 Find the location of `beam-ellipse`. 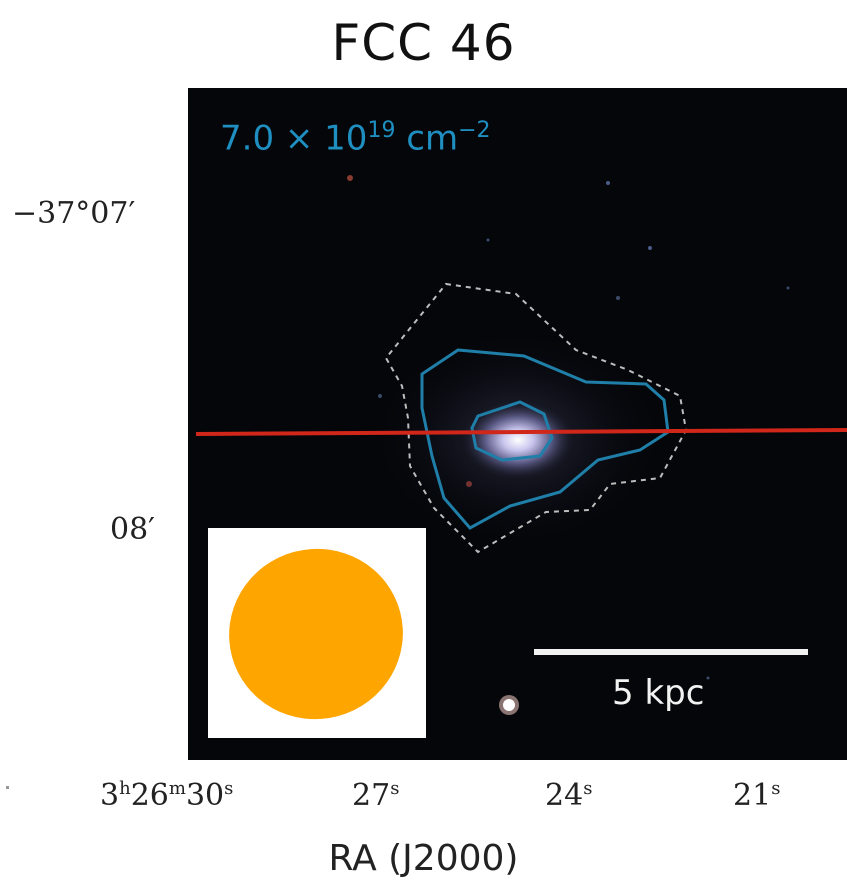

beam-ellipse is located at coordinates (316, 634).